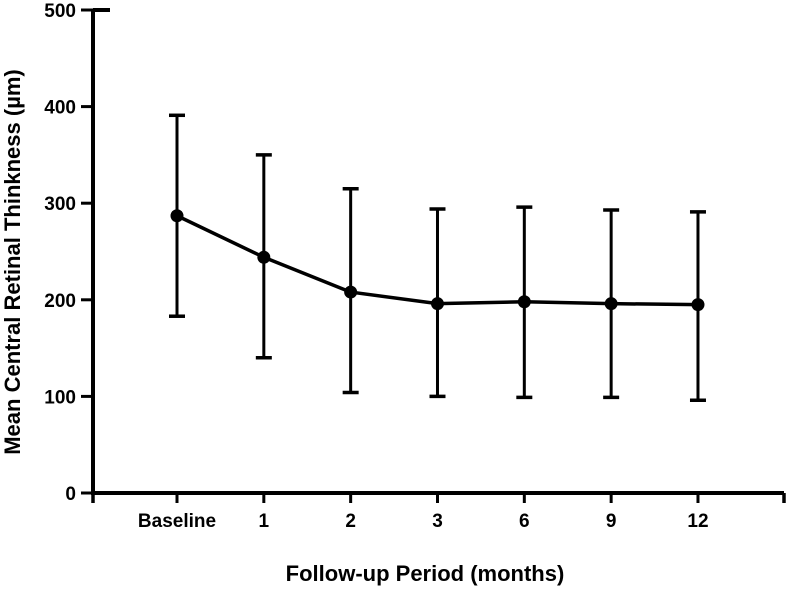 The width and height of the screenshot is (787, 591). What do you see at coordinates (60, 301) in the screenshot?
I see `y-tick-label: 200` at bounding box center [60, 301].